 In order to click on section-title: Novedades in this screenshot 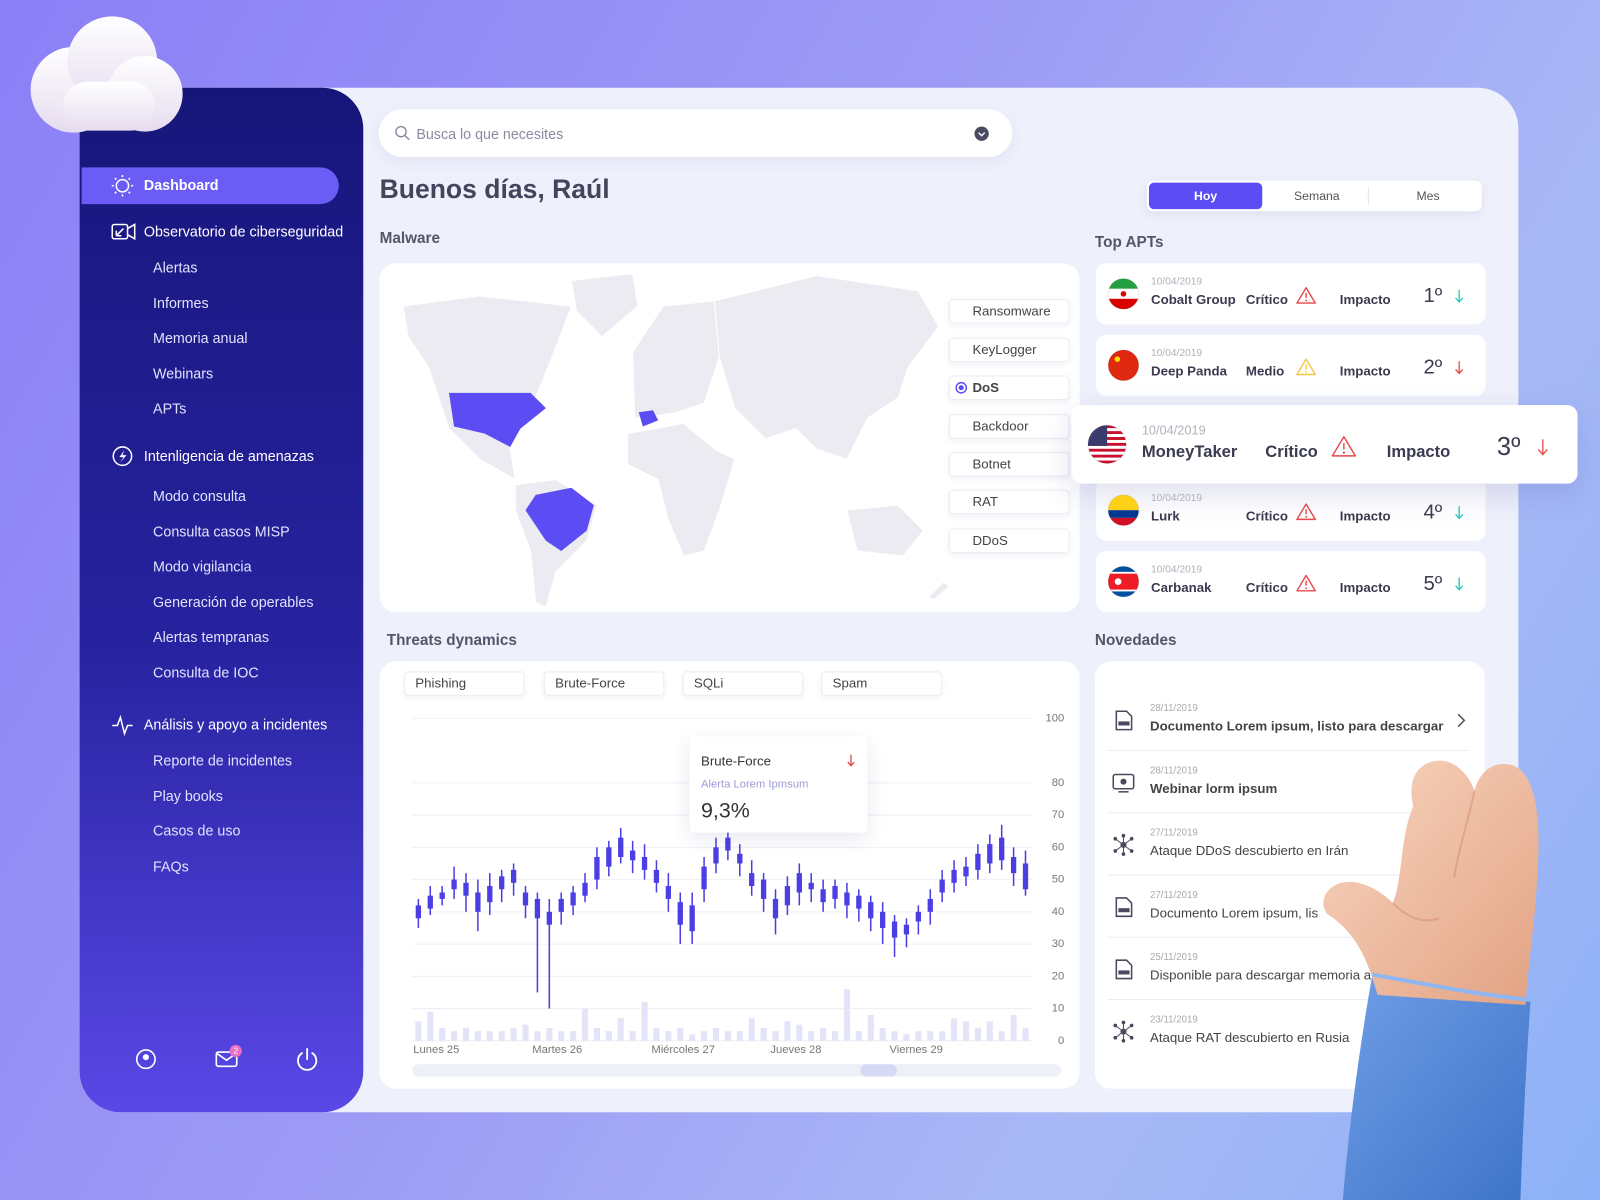, I will do `click(1135, 640)`.